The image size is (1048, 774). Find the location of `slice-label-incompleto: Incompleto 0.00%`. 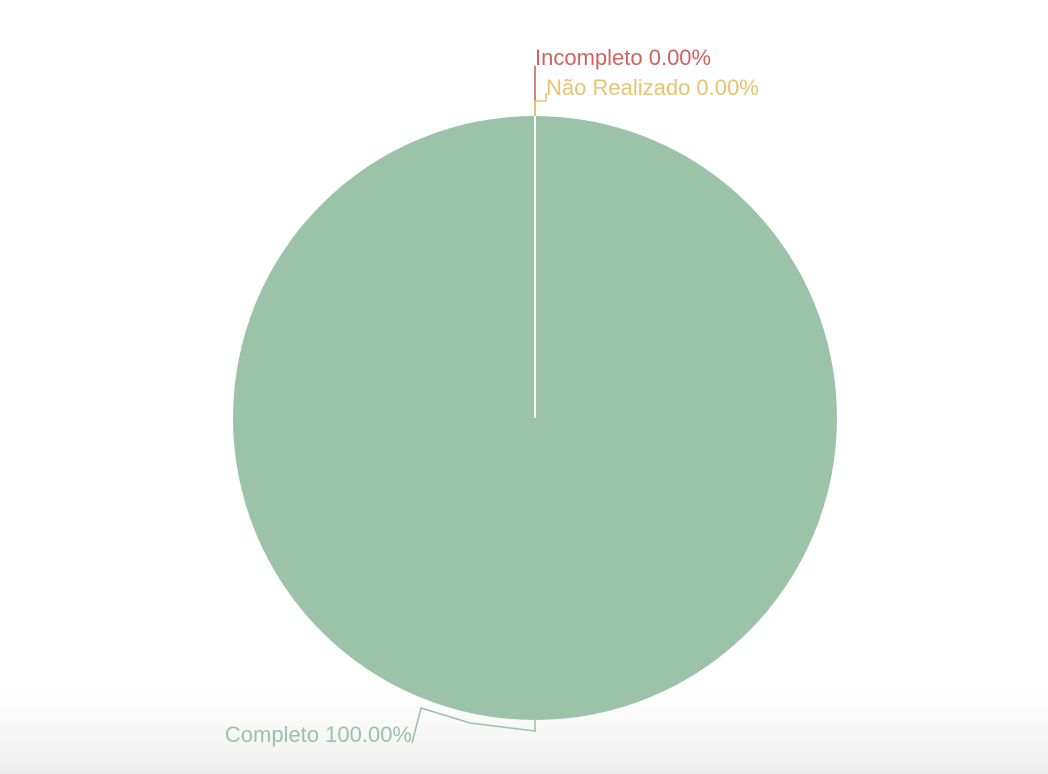

slice-label-incompleto: Incompleto 0.00% is located at coordinates (623, 57).